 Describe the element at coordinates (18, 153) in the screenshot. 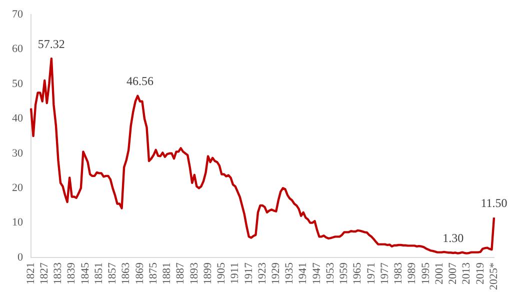

I see `y-tick-label: 30` at that location.